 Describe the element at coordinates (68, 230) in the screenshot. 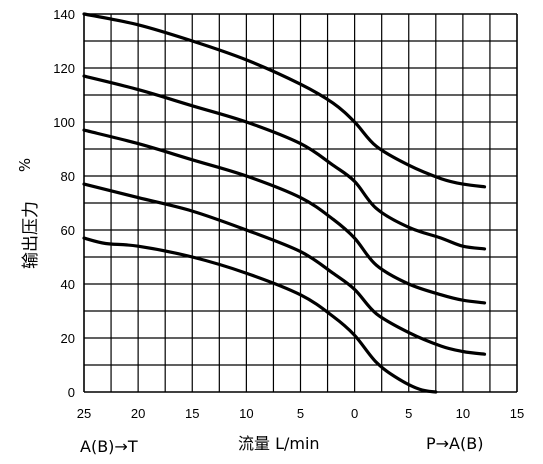

I see `y-tick-label: 60` at that location.